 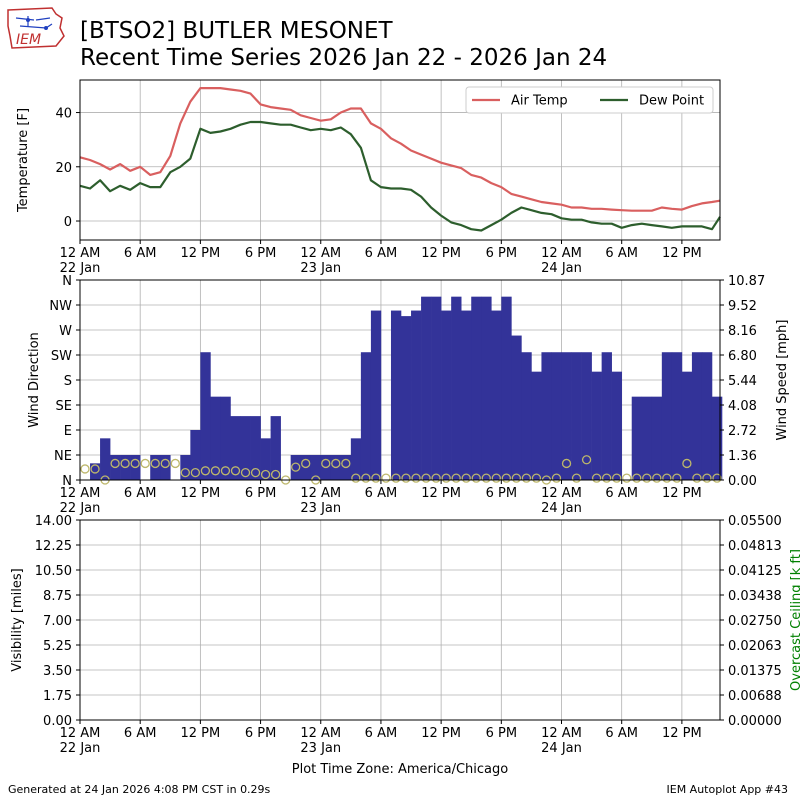 I want to click on wind-x-date-label: 23 Jan, so click(x=320, y=508).